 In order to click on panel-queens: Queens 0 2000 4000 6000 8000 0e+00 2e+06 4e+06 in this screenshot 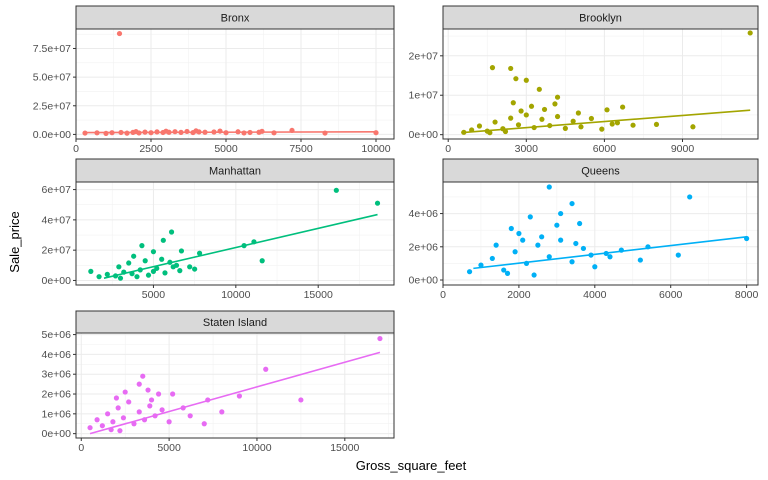, I will do `click(584, 229)`.